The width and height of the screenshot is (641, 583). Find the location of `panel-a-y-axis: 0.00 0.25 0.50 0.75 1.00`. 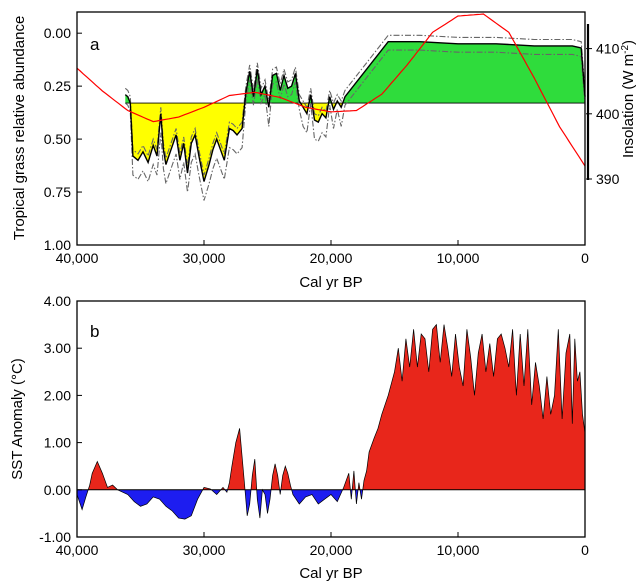

panel-a-y-axis: 0.00 0.25 0.50 0.75 1.00 is located at coordinates (63, 139).